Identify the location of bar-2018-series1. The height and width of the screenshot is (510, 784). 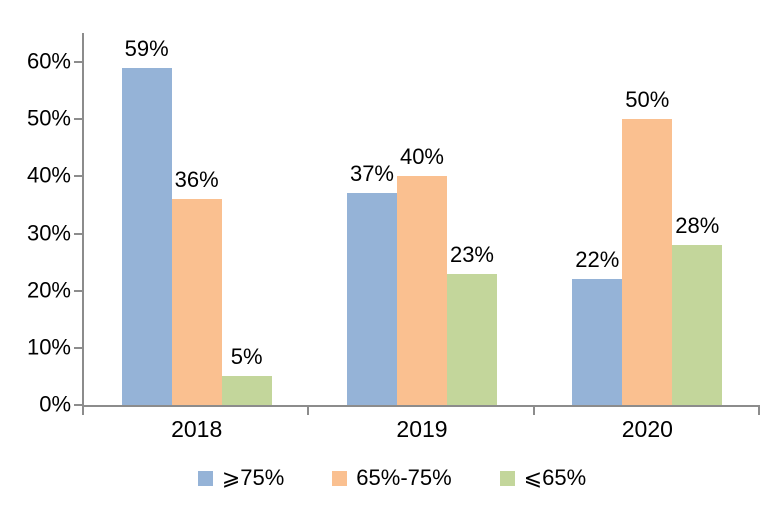
(196, 302).